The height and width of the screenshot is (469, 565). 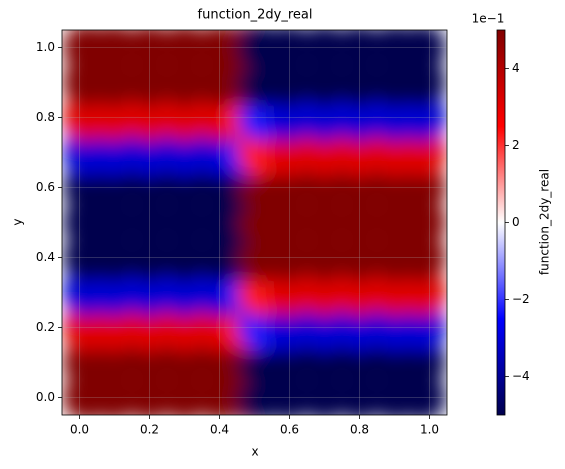 I want to click on x-tick-label: 1.0, so click(x=429, y=430).